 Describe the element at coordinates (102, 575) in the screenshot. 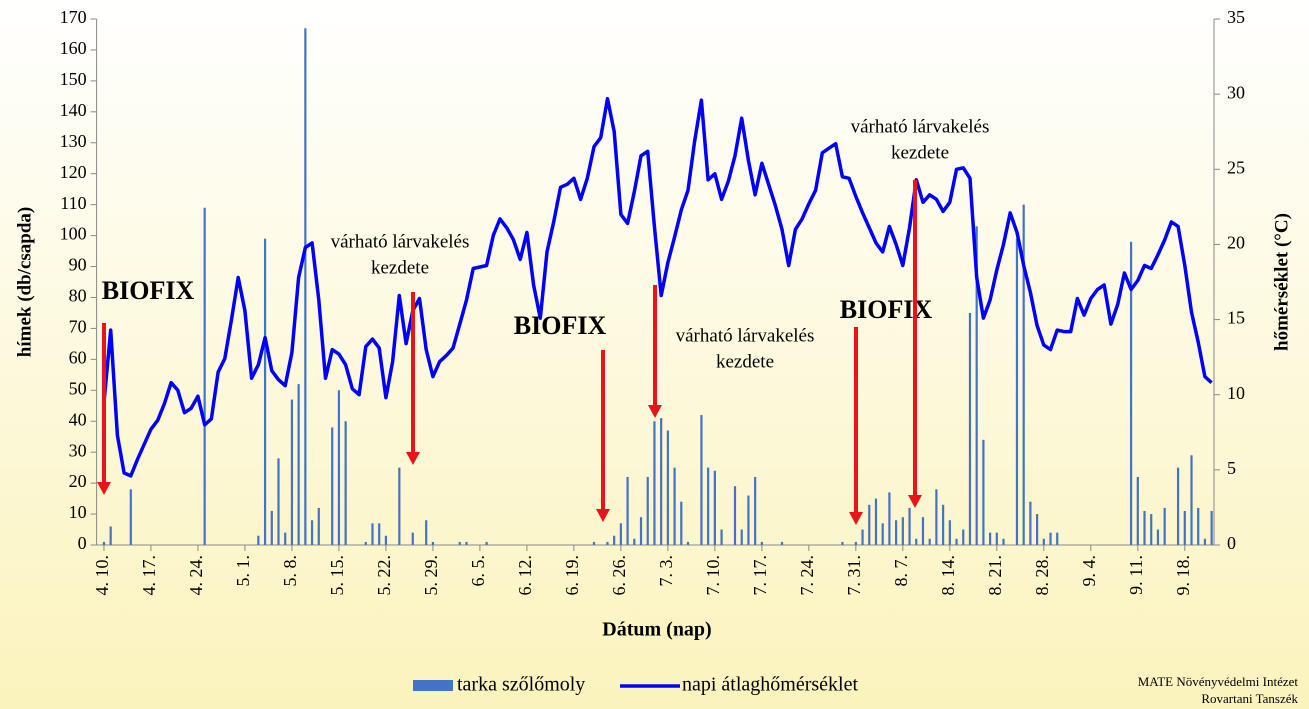

I see `x-tick-label: 4. 10.` at that location.